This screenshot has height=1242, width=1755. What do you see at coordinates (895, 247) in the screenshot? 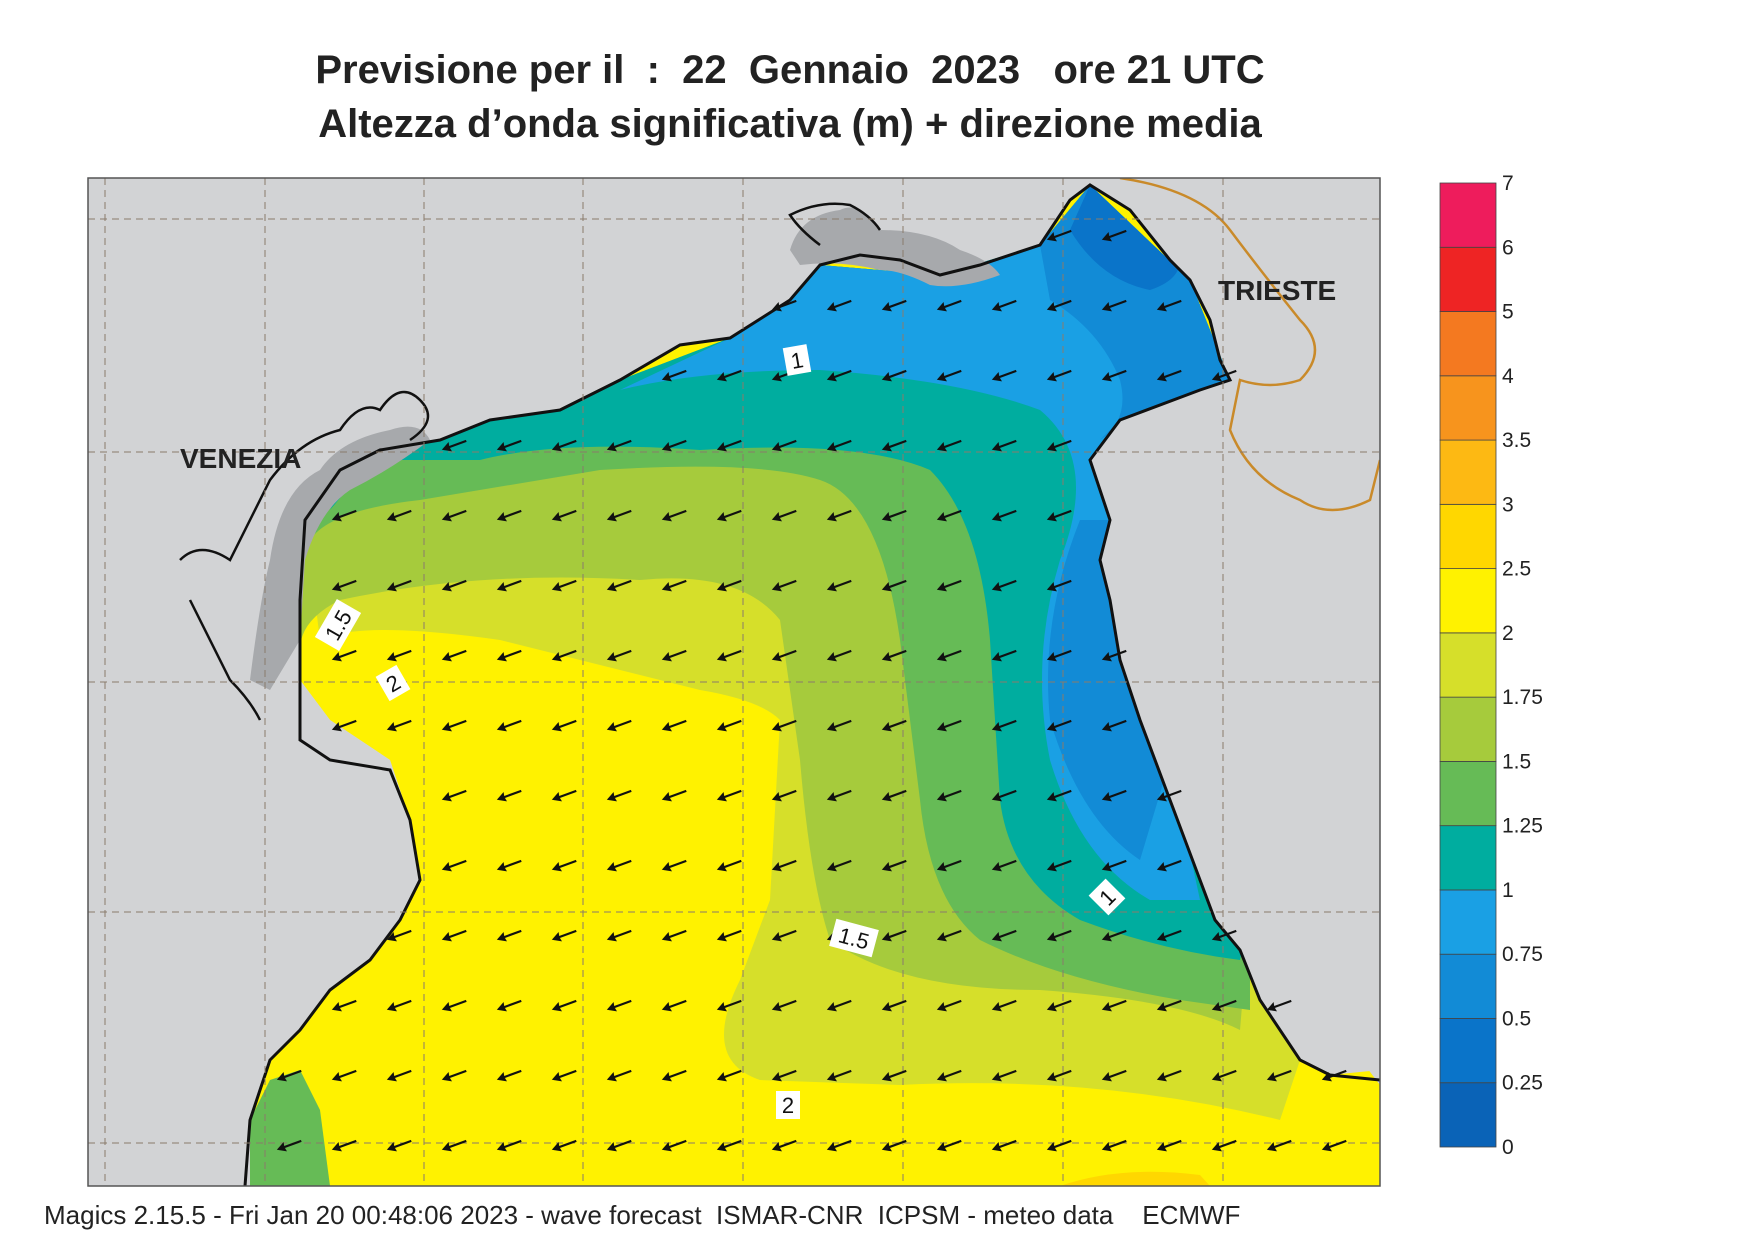
I see `lagoon-north` at bounding box center [895, 247].